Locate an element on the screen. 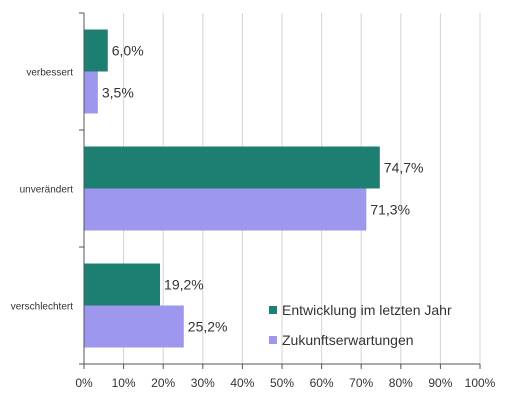 Image resolution: width=511 pixels, height=400 pixels. data-label: 3,5% is located at coordinates (118, 93).